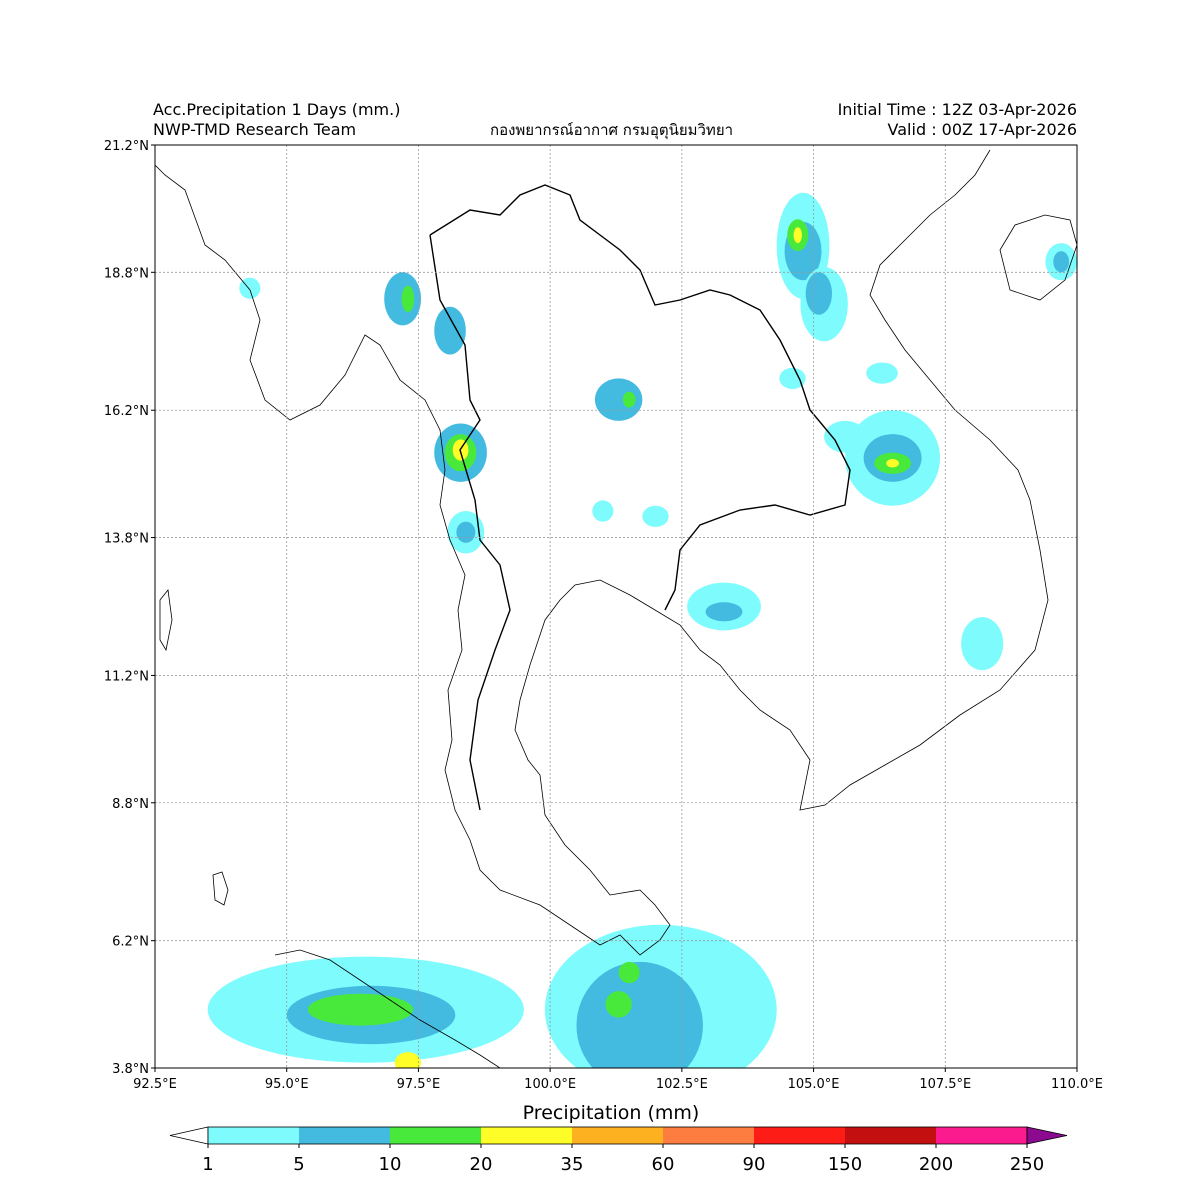 The width and height of the screenshot is (1200, 1200). What do you see at coordinates (287, 1084) in the screenshot?
I see `lon-tick-label: 95.0°E` at bounding box center [287, 1084].